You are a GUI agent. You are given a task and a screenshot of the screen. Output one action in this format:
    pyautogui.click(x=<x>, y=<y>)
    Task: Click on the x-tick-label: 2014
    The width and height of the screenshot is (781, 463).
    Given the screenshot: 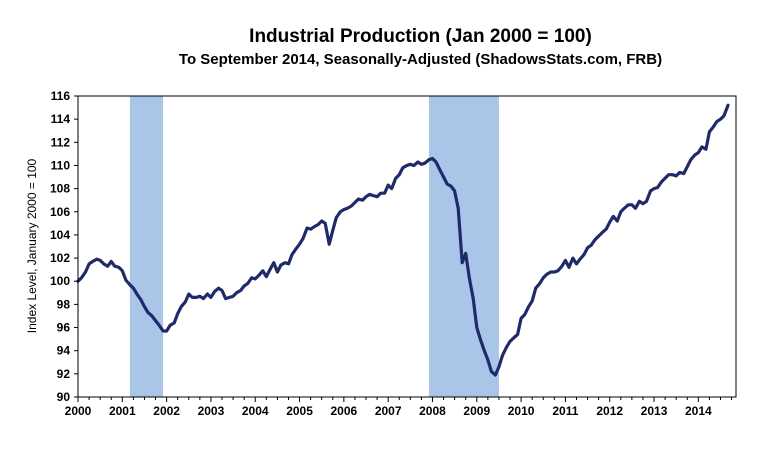 What is the action you would take?
    pyautogui.click(x=698, y=411)
    